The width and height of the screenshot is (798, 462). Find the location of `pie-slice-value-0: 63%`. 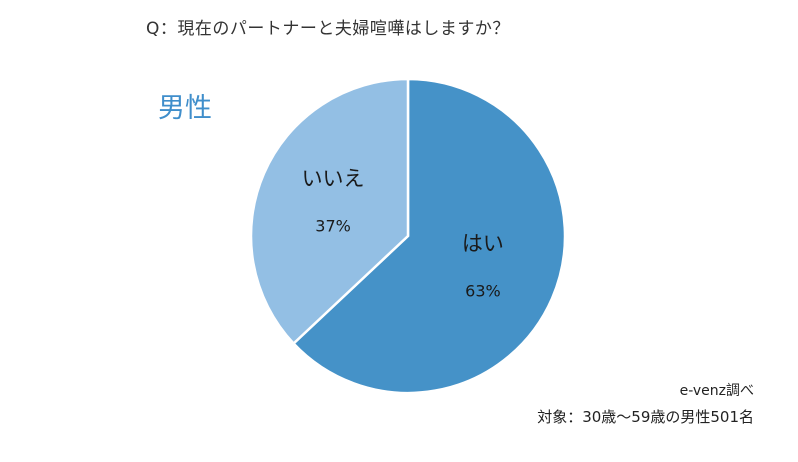

pie-slice-value-0: 63% is located at coordinates (483, 290).